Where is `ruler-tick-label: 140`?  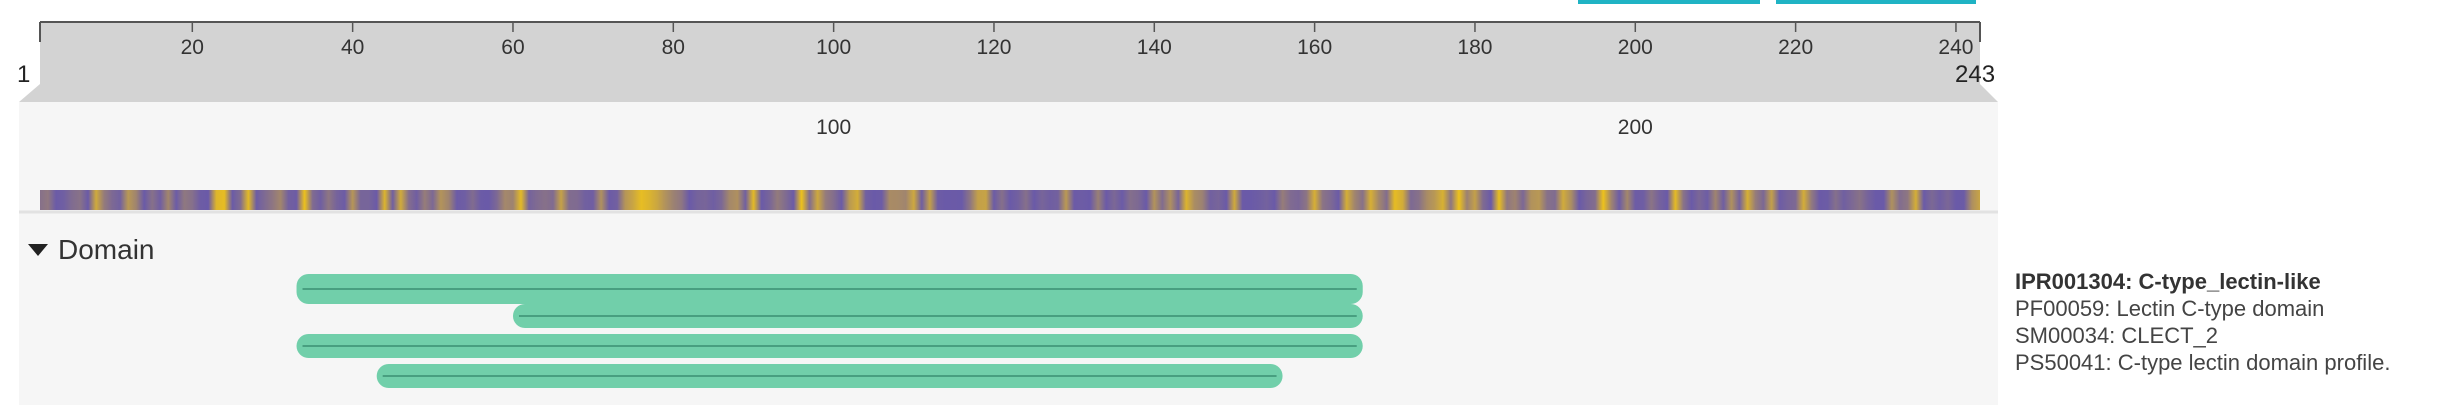
ruler-tick-label: 140 is located at coordinates (1154, 47).